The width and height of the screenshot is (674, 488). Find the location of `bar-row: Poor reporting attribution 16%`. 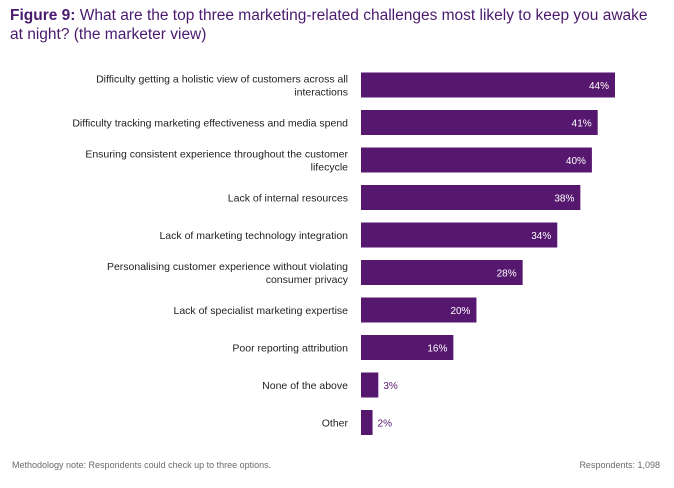

bar-row: Poor reporting attribution 16% is located at coordinates (343, 347).